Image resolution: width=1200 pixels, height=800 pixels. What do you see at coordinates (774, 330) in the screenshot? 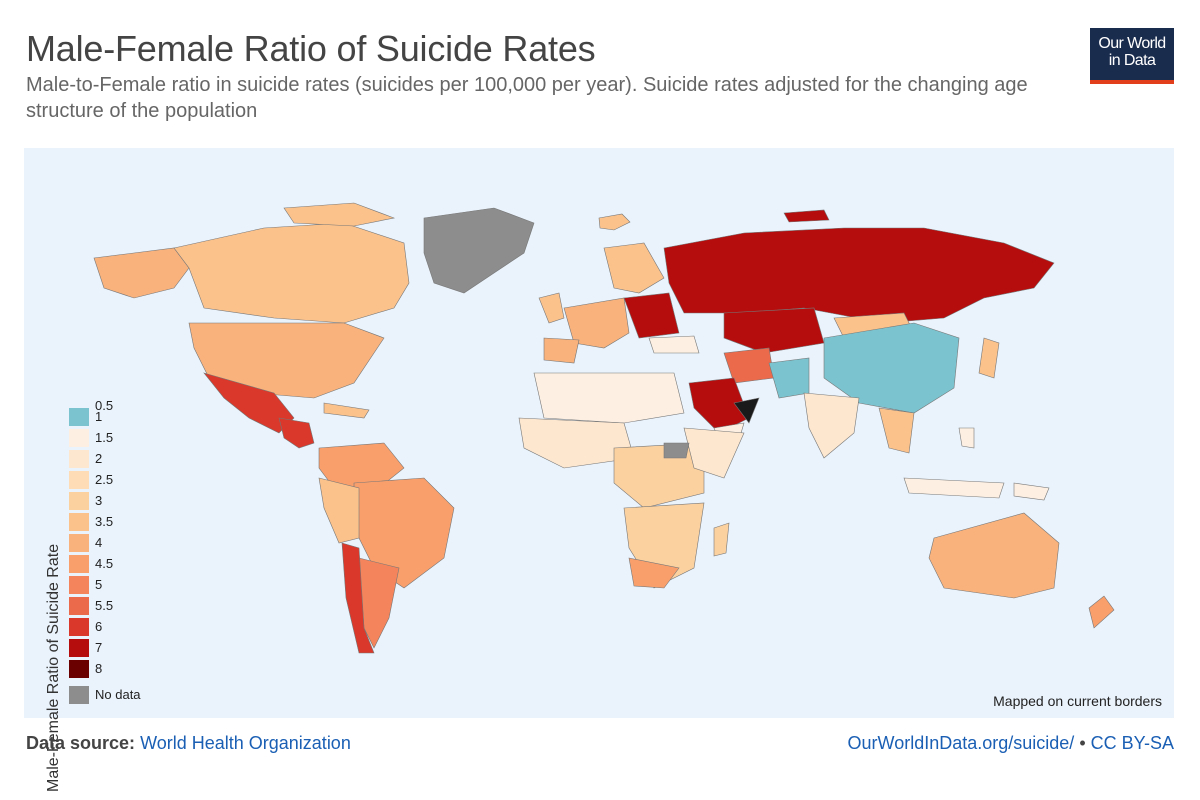
I see `region-central-asia` at bounding box center [774, 330].